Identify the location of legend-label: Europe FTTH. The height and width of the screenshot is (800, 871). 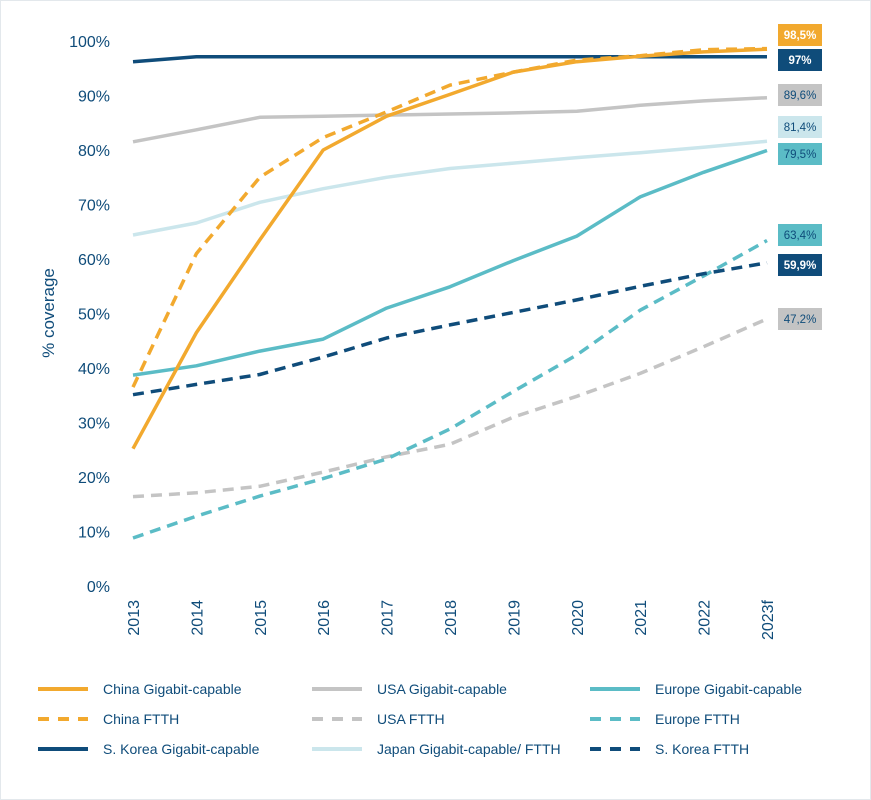
(697, 719).